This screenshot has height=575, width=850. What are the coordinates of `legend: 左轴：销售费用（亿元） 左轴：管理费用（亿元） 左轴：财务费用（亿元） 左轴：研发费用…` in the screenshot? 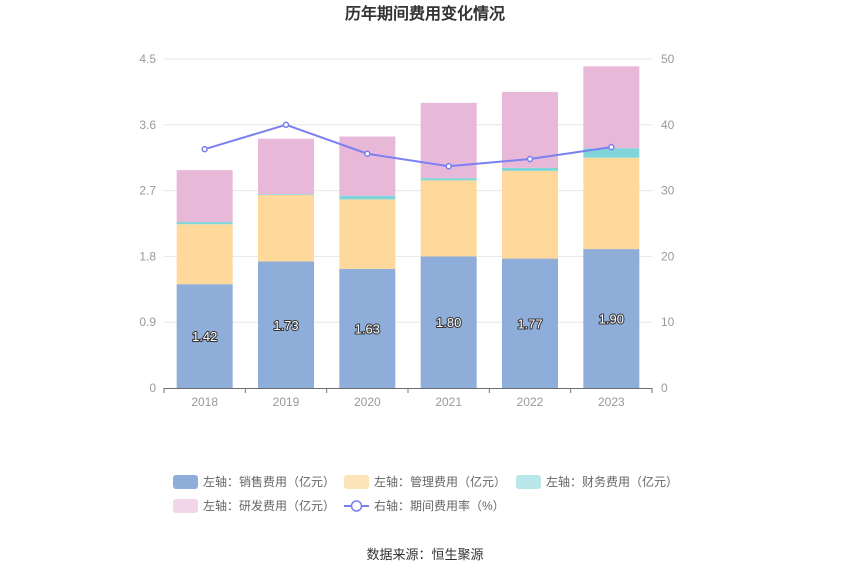 It's located at (425, 493).